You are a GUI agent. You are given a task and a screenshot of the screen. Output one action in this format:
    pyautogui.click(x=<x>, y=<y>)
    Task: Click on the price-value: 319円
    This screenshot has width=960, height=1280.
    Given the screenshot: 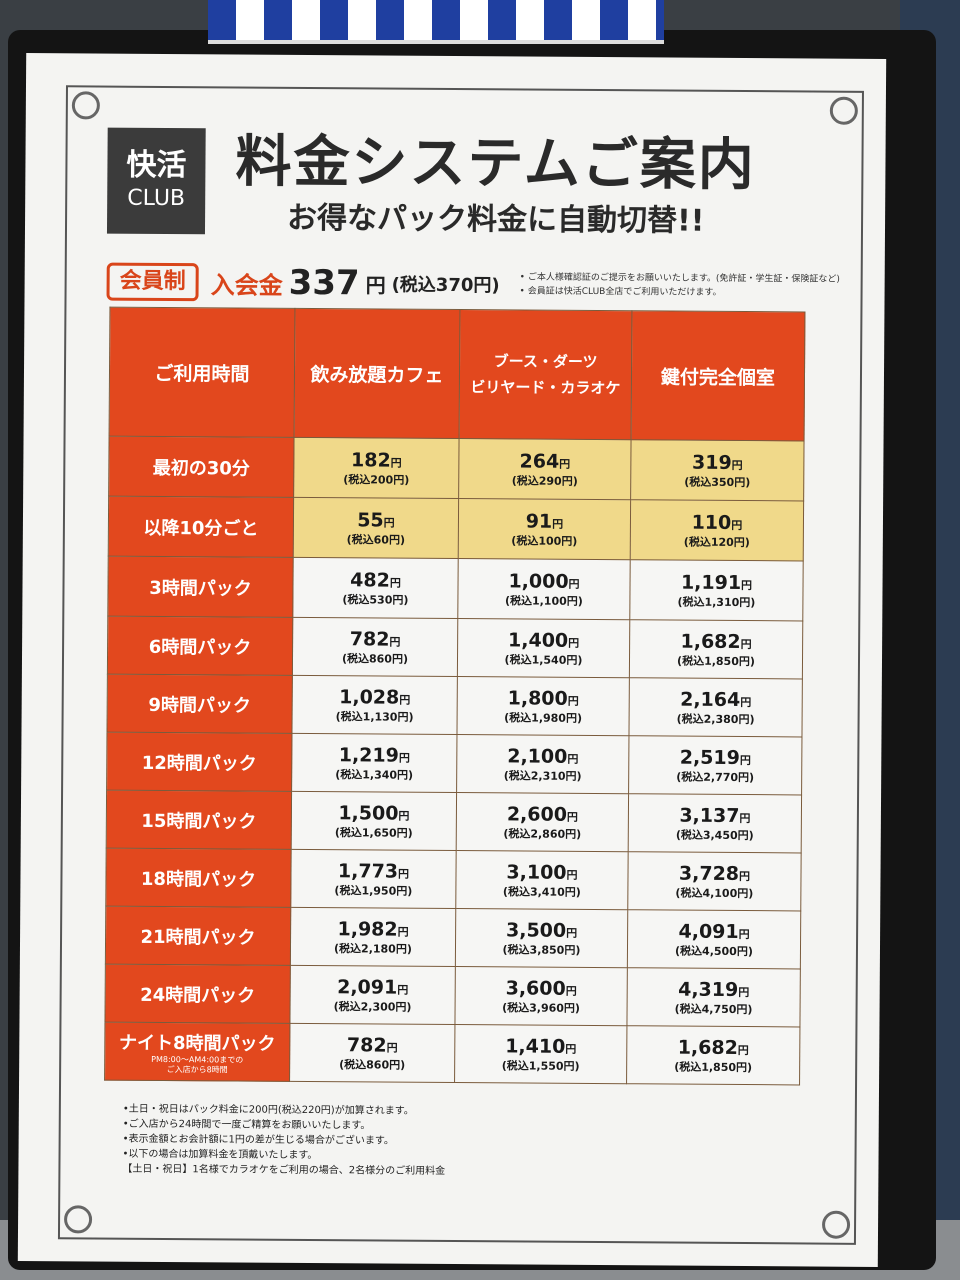 What is the action you would take?
    pyautogui.click(x=717, y=463)
    